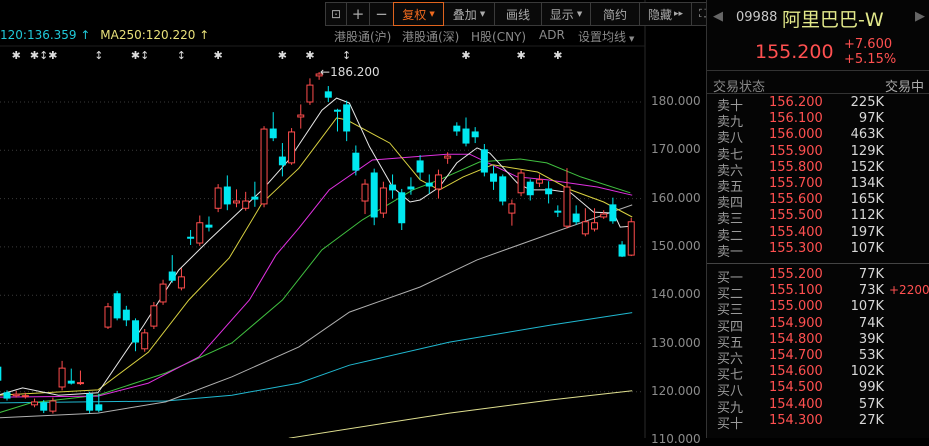 This screenshot has height=446, width=929. What do you see at coordinates (818, 250) in the screenshot?
I see `ask-row: 卖一 155.300 107K` at bounding box center [818, 250].